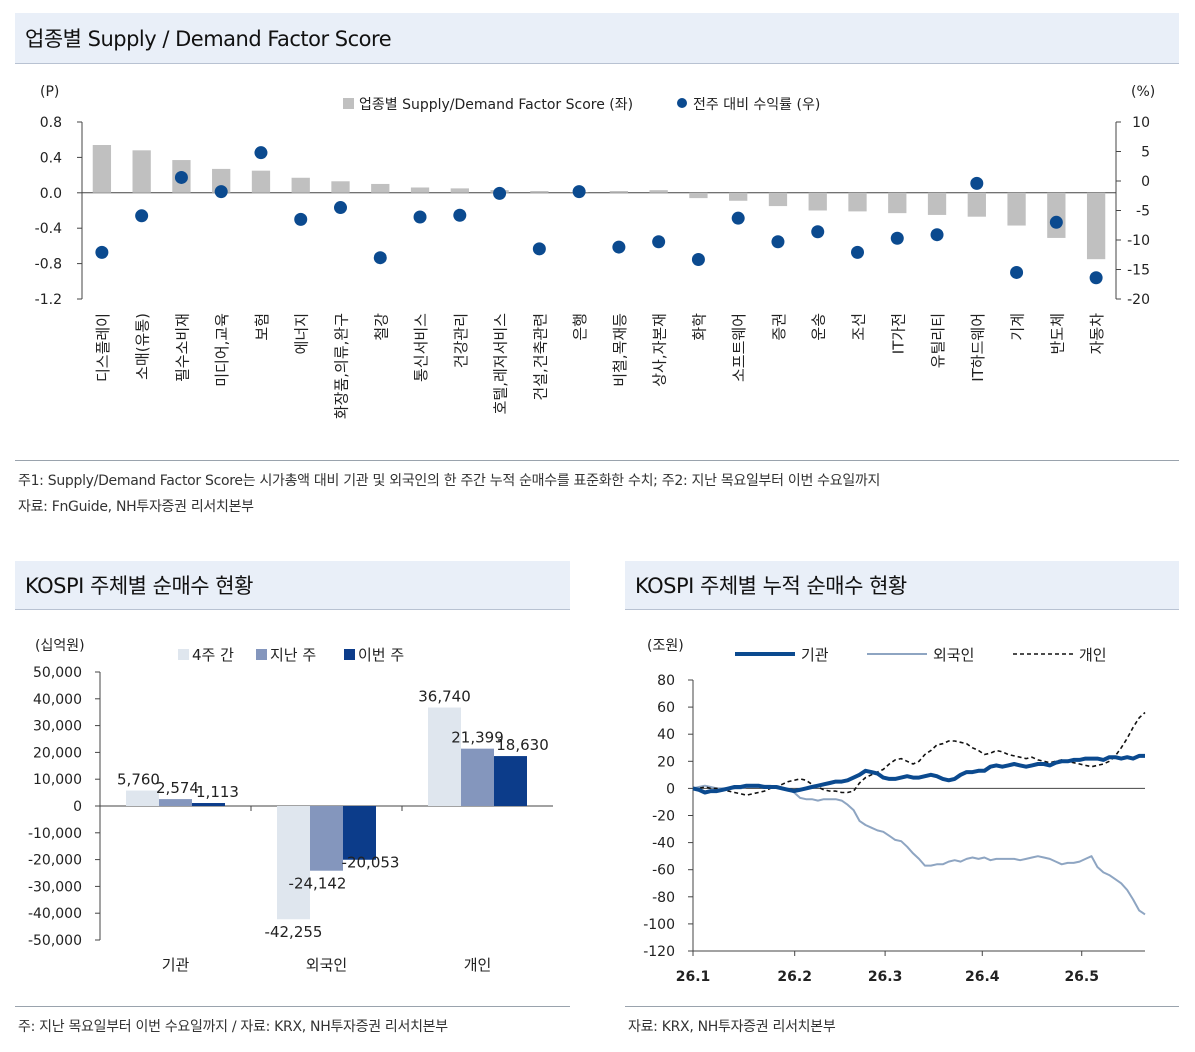  What do you see at coordinates (918, 774) in the screenshot?
I see `series-line-institution` at bounding box center [918, 774].